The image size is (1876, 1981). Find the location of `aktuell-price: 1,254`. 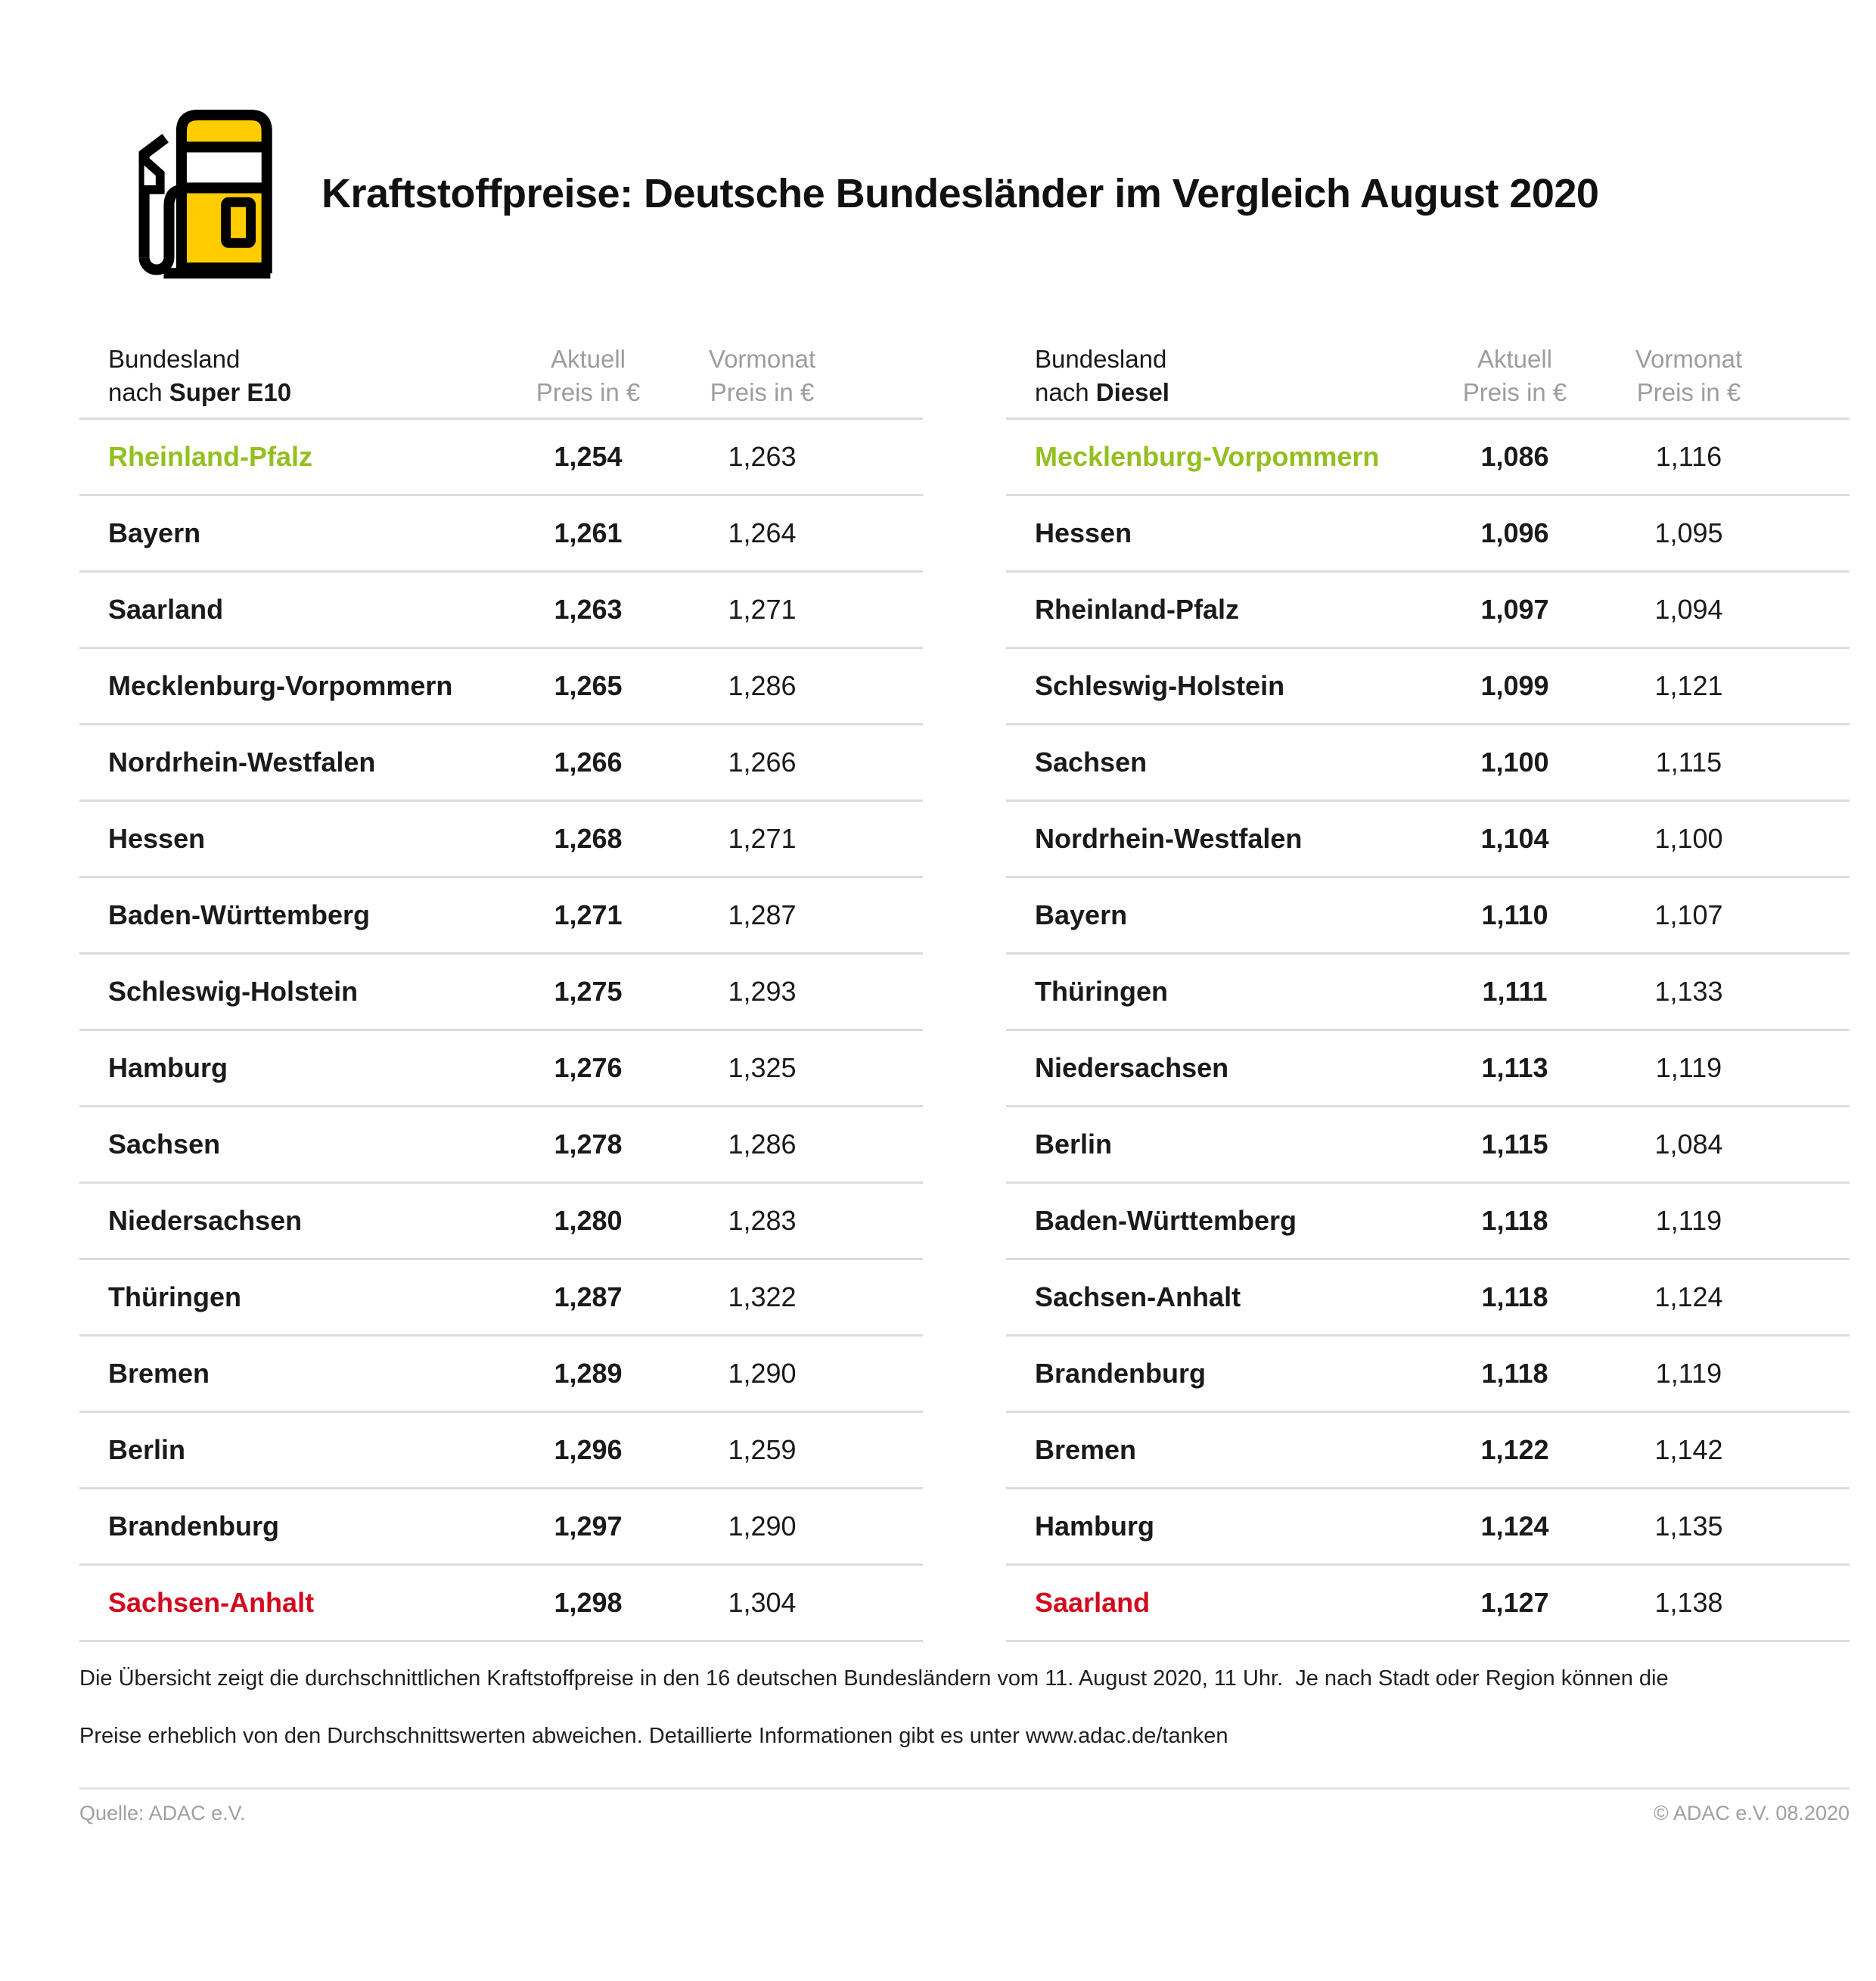

aktuell-price: 1,254 is located at coordinates (589, 457).